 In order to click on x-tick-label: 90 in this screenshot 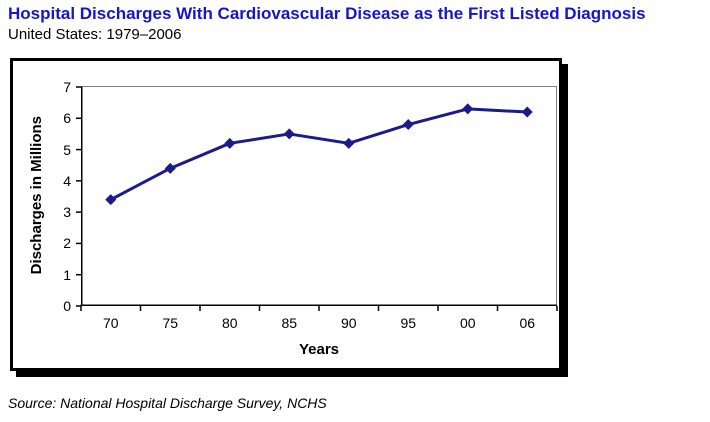, I will do `click(348, 323)`.